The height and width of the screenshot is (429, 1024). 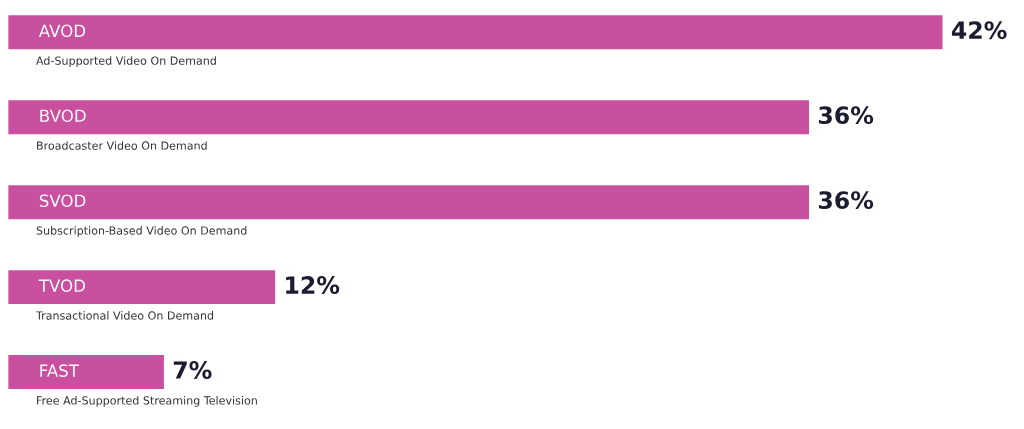 What do you see at coordinates (126, 61) in the screenshot?
I see `annotation: Ad-Supported Video On Demand` at bounding box center [126, 61].